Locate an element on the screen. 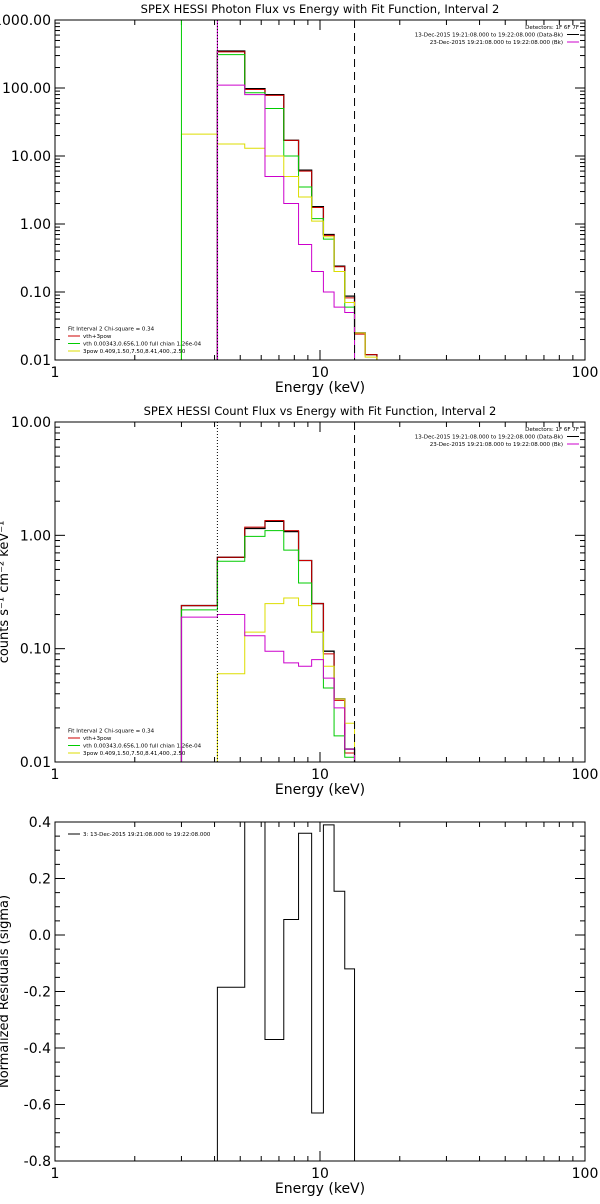  y-tick-label: -0.4 is located at coordinates (37, 1049).